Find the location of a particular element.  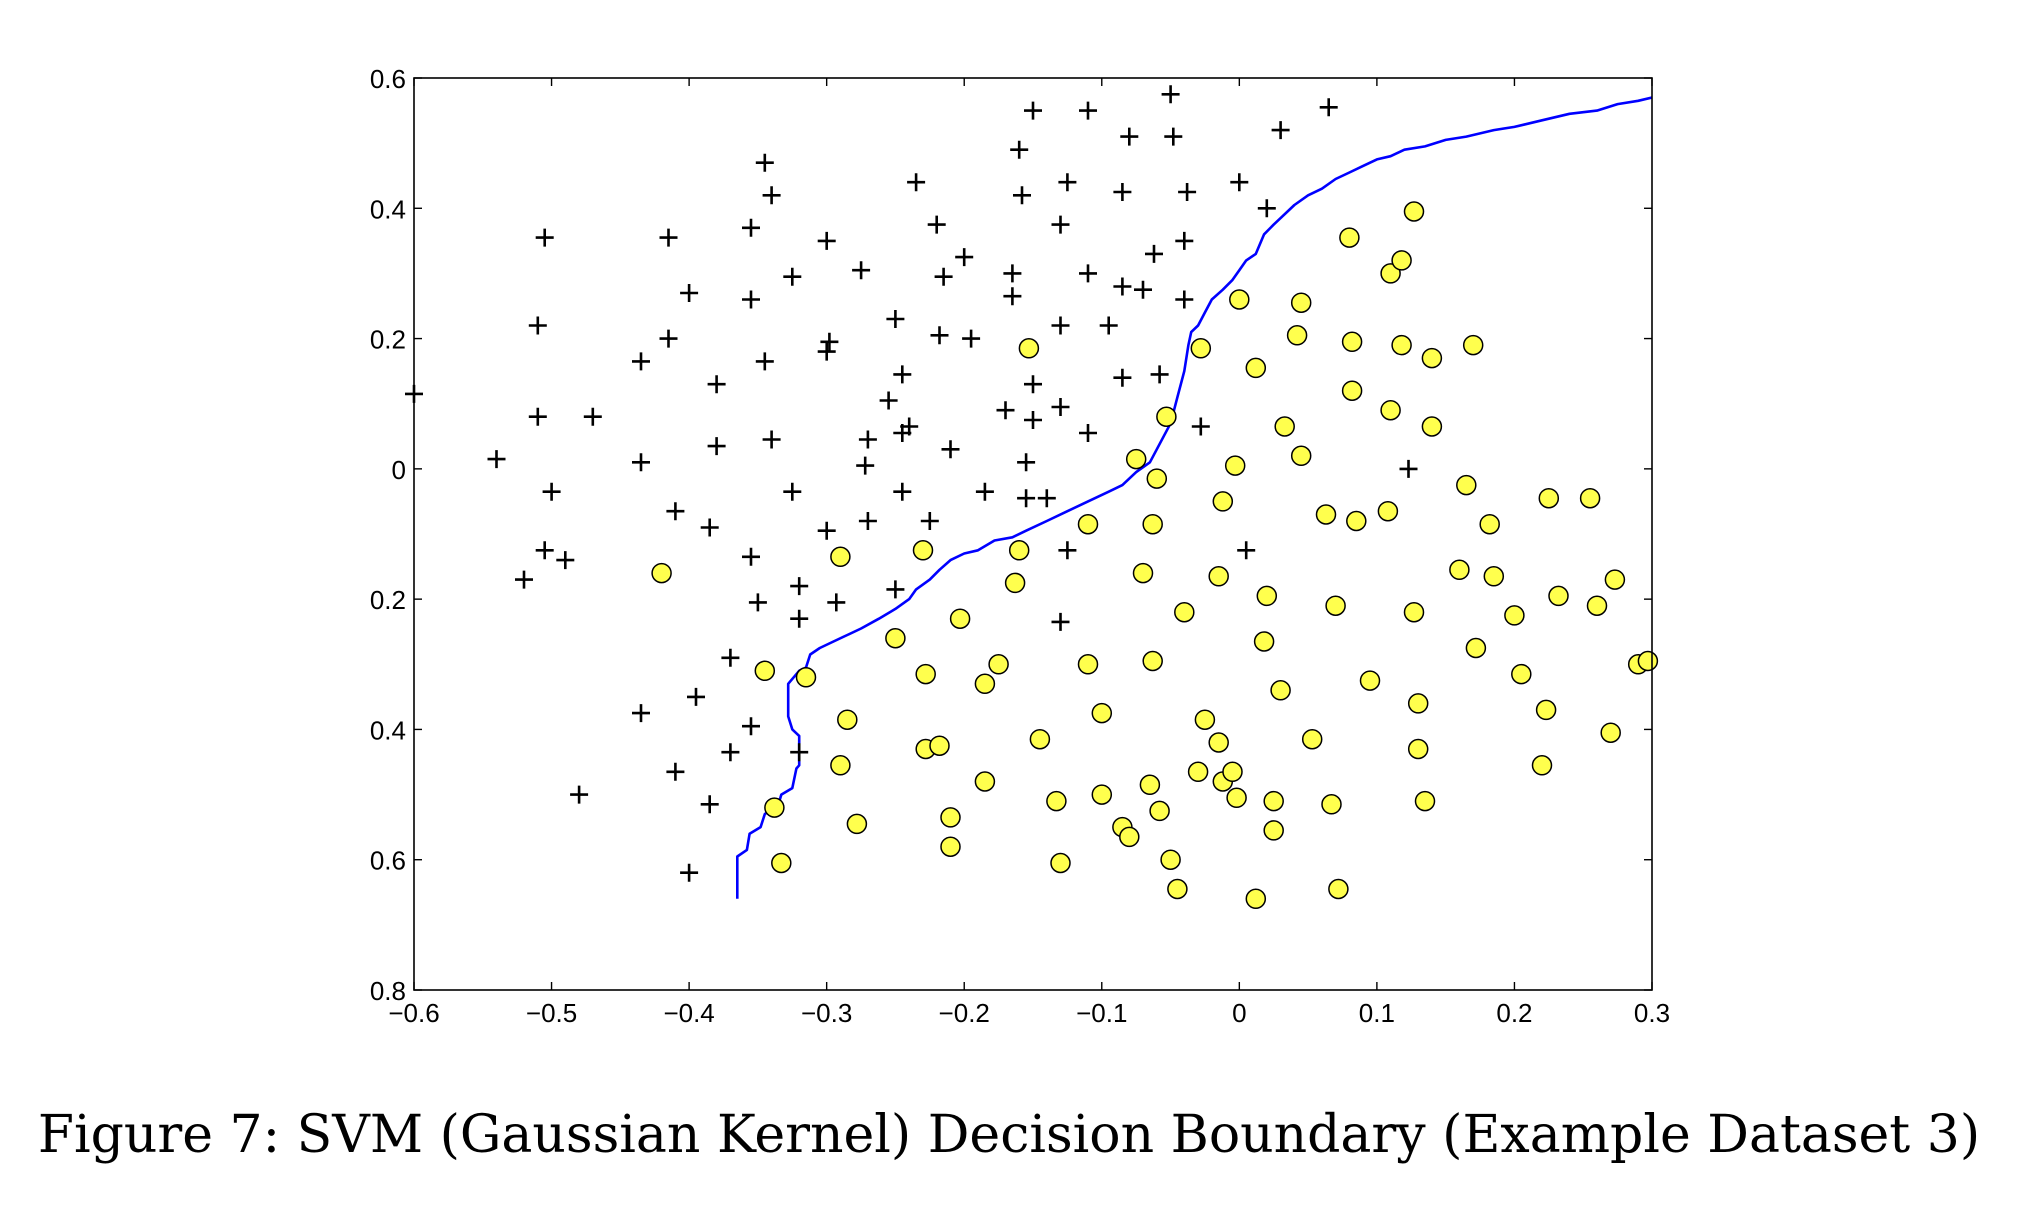

x-tick-label: −0.5 is located at coordinates (551, 1013).